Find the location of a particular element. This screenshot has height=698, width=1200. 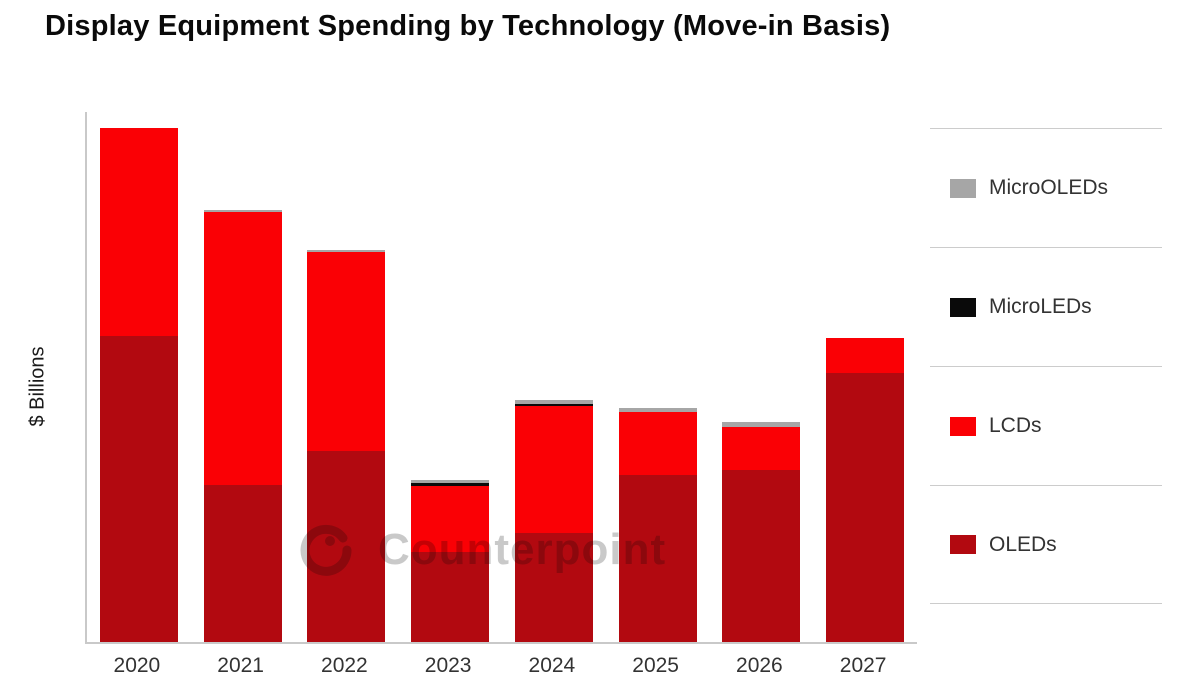

x-axis-label-2026: 2026 is located at coordinates (759, 665).